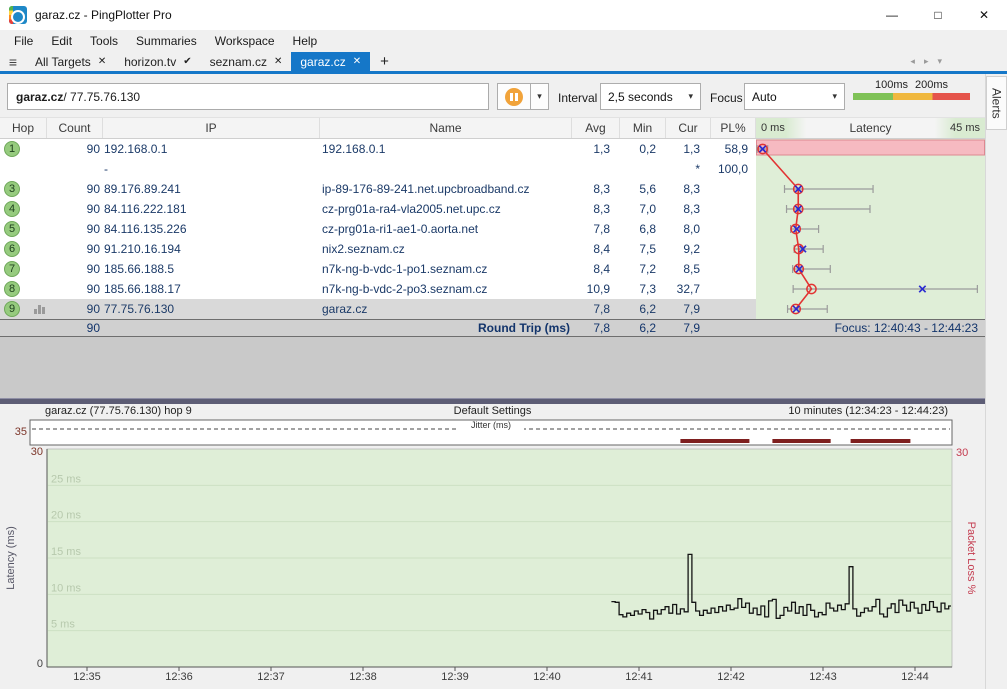 Image resolution: width=1007 pixels, height=689 pixels. I want to click on x-tick-label: 12:38, so click(363, 677).